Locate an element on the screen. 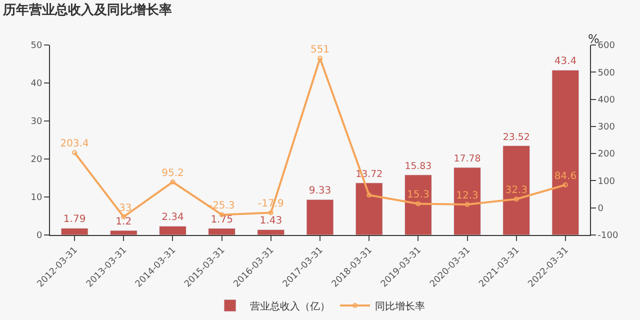  y2-tick-label: 500 is located at coordinates (607, 73).